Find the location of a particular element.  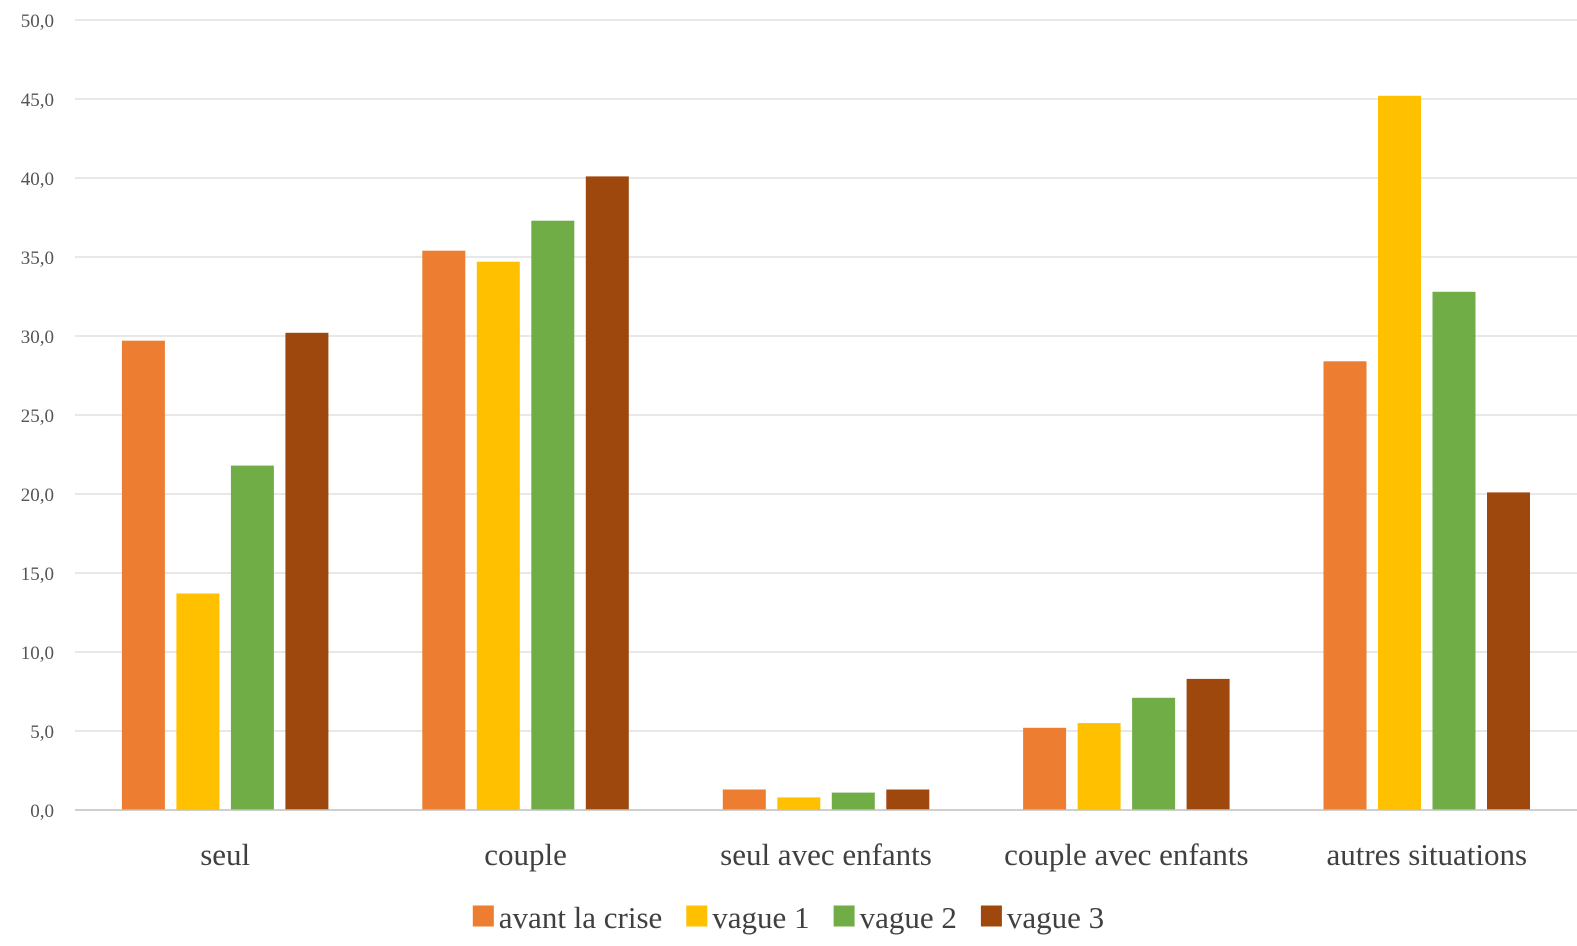

y-tick-label: 5,0 is located at coordinates (42, 732).